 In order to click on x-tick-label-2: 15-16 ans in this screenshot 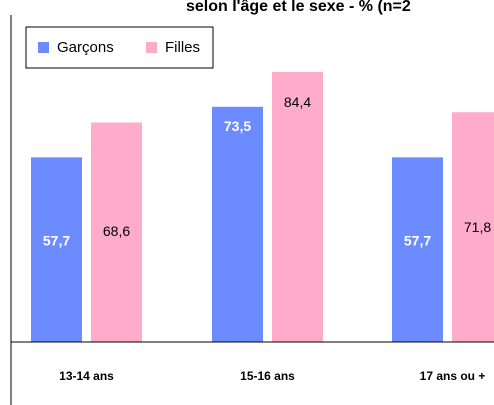, I will do `click(267, 376)`.